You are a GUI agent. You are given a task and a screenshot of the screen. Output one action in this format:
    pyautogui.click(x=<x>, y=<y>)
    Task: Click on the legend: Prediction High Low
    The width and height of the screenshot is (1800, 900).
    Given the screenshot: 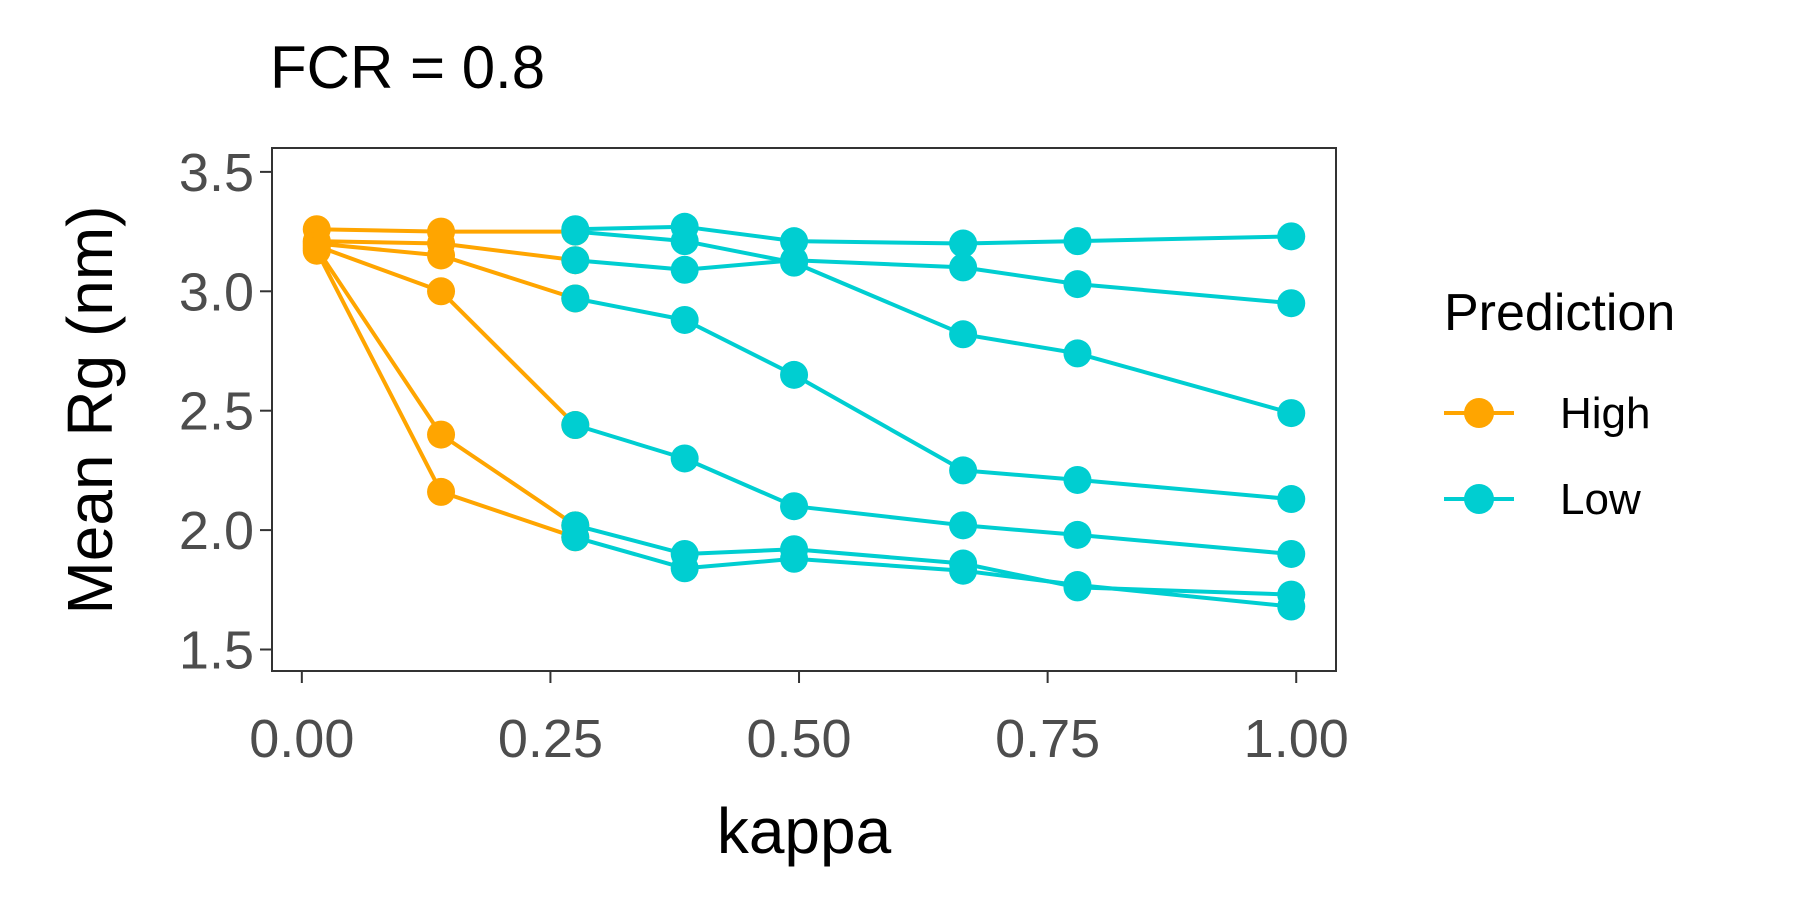 What is the action you would take?
    pyautogui.click(x=1559, y=404)
    